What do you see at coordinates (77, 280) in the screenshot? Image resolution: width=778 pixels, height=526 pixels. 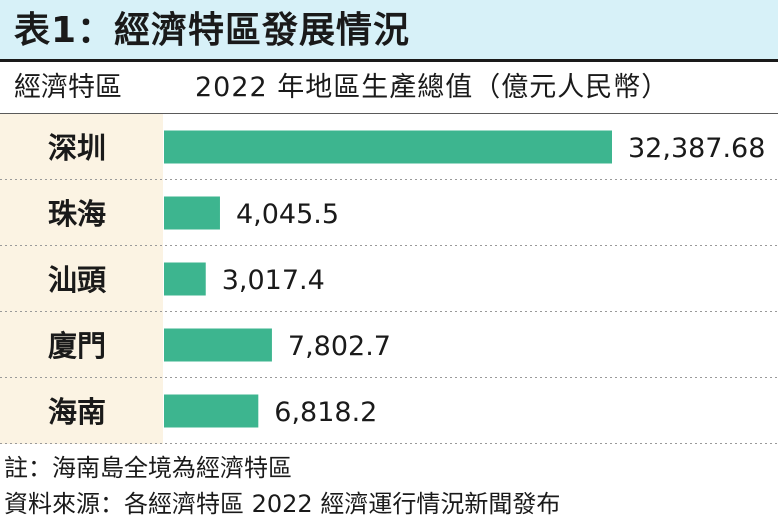 I see `category-label: 汕頭` at bounding box center [77, 280].